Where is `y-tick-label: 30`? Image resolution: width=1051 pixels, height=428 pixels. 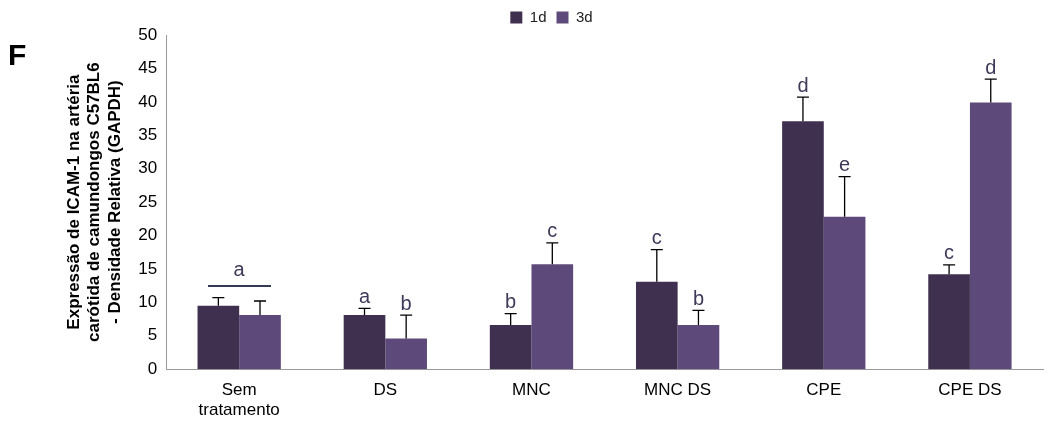 y-tick-label: 30 is located at coordinates (148, 168).